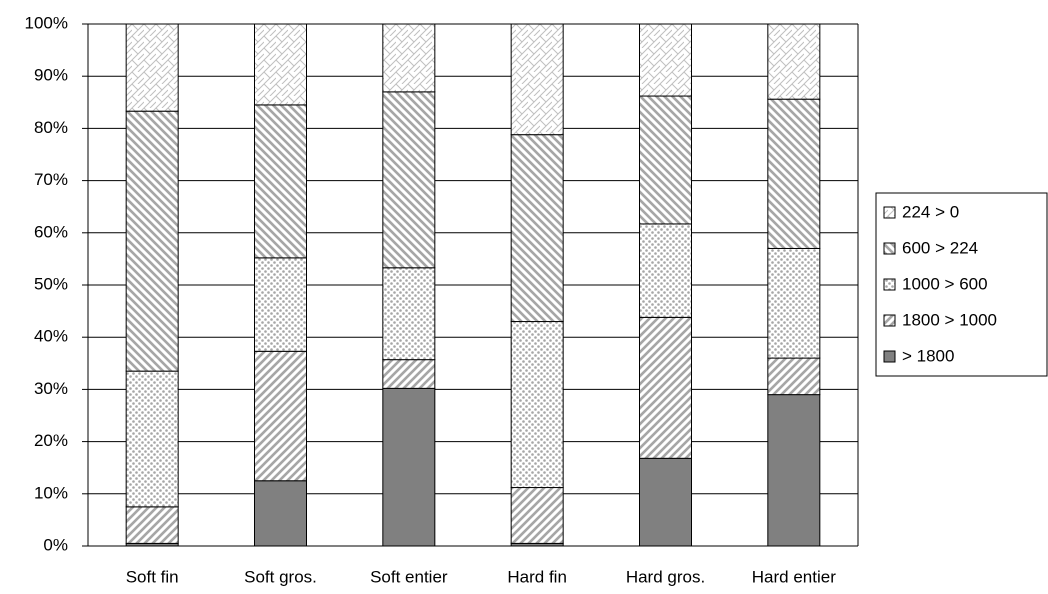  Describe the element at coordinates (949, 319) in the screenshot. I see `legend-label: 1800 > 1000` at that location.